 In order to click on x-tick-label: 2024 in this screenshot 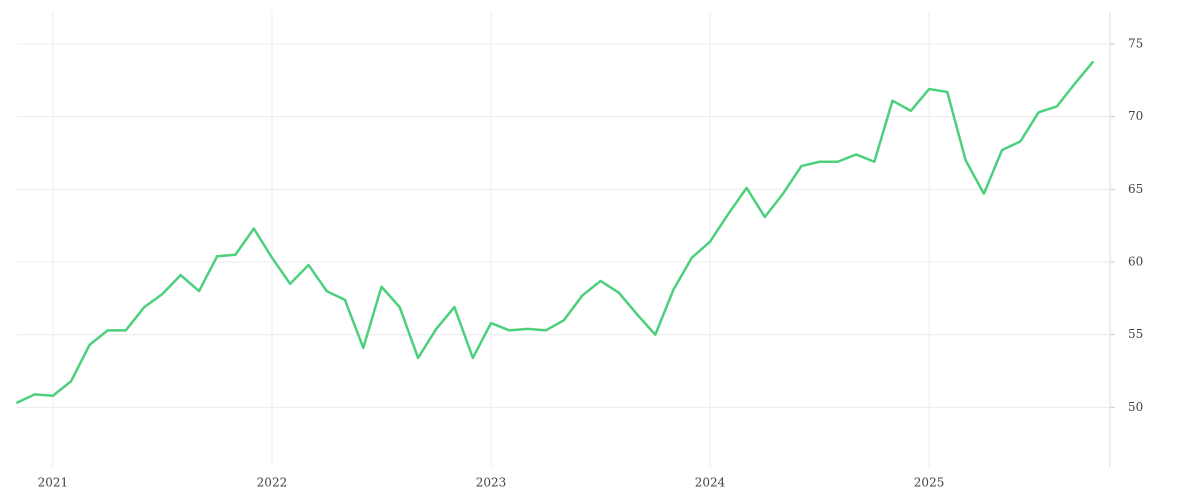, I will do `click(710, 483)`.